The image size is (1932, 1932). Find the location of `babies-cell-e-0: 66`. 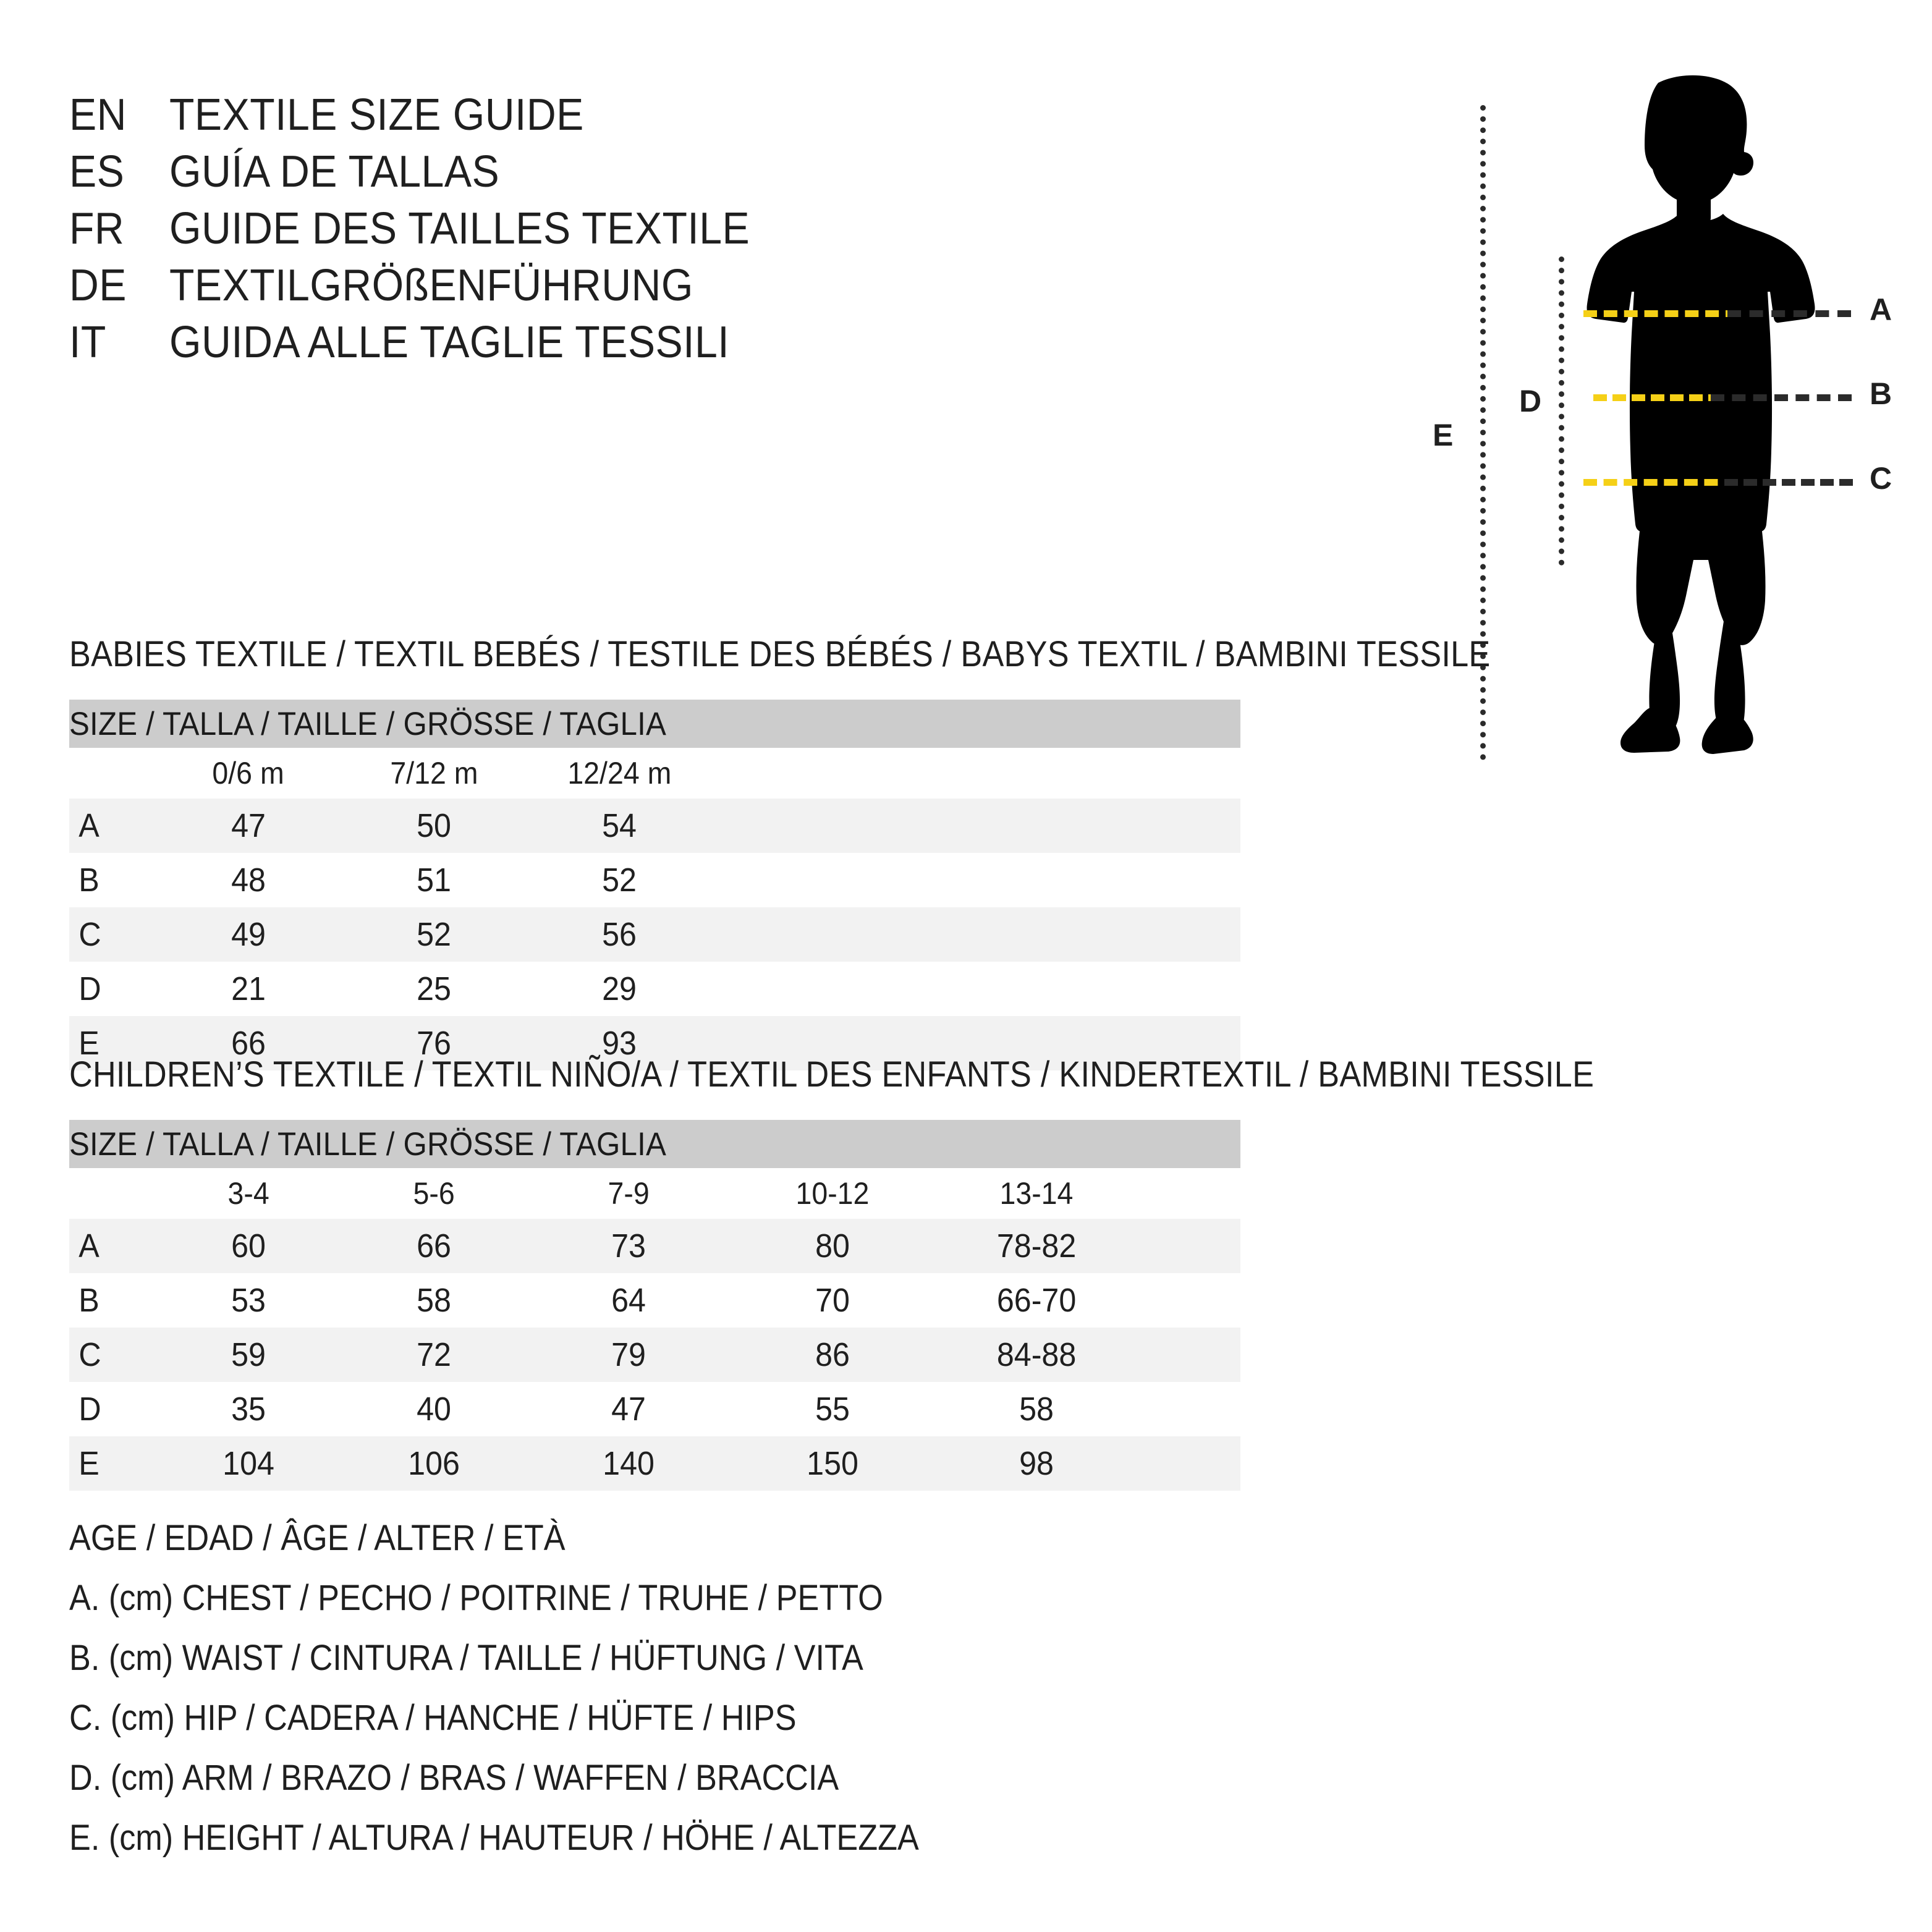

babies-cell-e-0: 66 is located at coordinates (248, 1043).